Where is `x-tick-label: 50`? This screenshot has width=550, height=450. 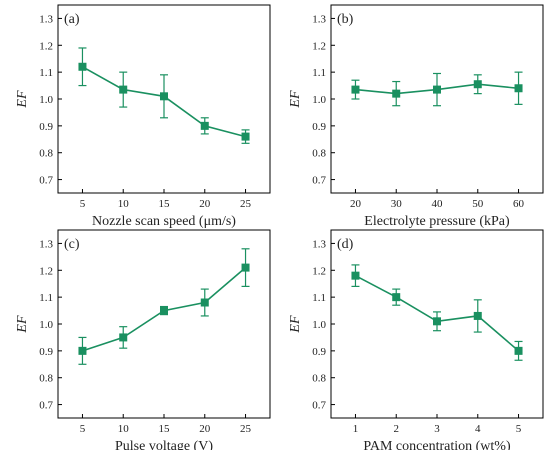 x-tick-label: 50 is located at coordinates (478, 204).